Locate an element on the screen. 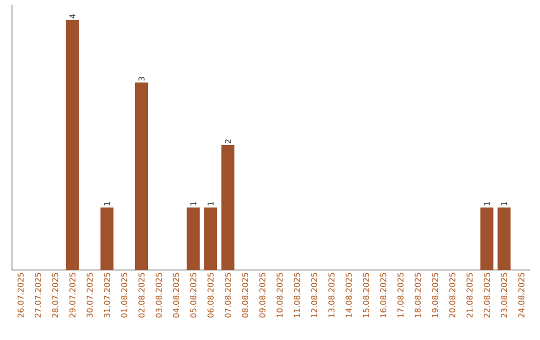 The height and width of the screenshot is (340, 540). x-tick-label: 03.08.2025 is located at coordinates (159, 295).